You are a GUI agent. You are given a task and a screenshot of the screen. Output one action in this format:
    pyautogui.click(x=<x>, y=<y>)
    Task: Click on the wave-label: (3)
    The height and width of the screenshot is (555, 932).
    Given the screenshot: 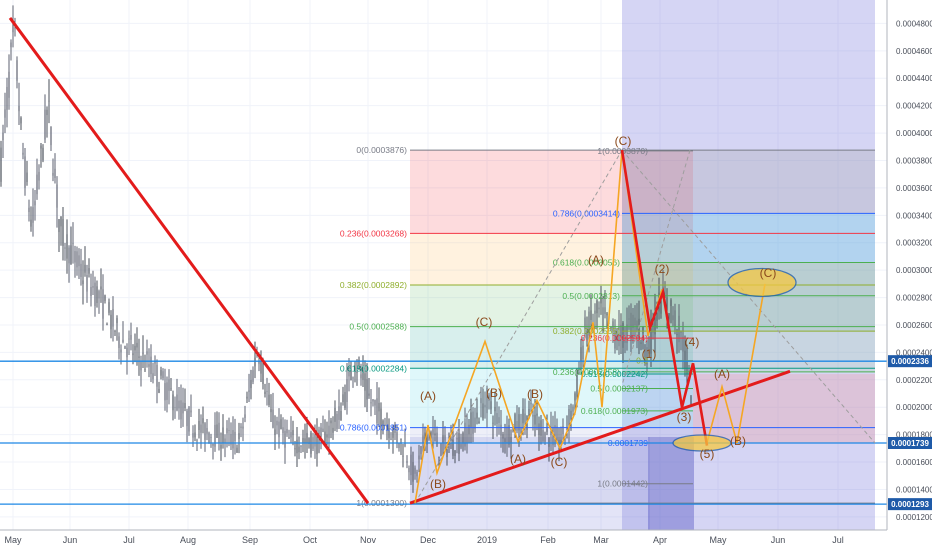 What is the action you would take?
    pyautogui.click(x=684, y=417)
    